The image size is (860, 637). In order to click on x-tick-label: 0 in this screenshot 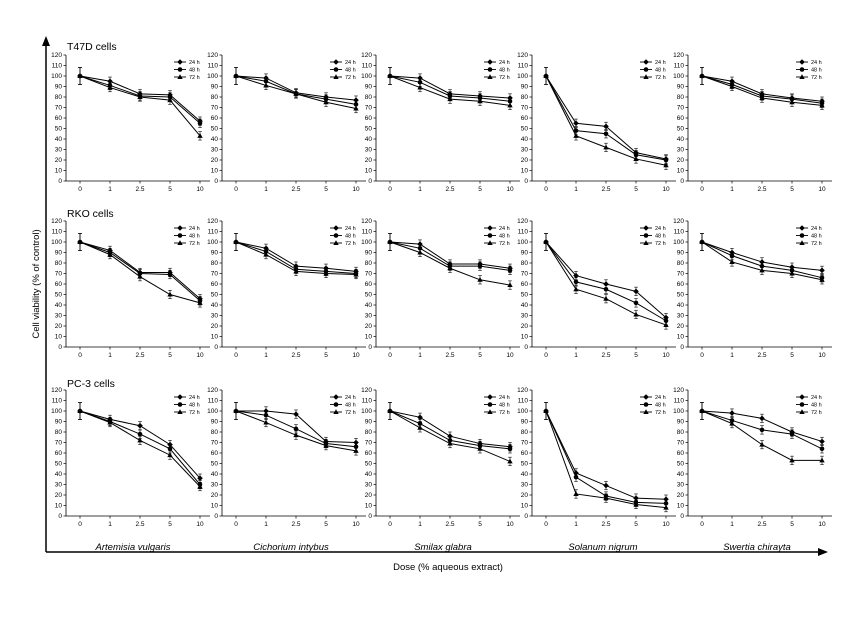, I will do `click(546, 189)`.